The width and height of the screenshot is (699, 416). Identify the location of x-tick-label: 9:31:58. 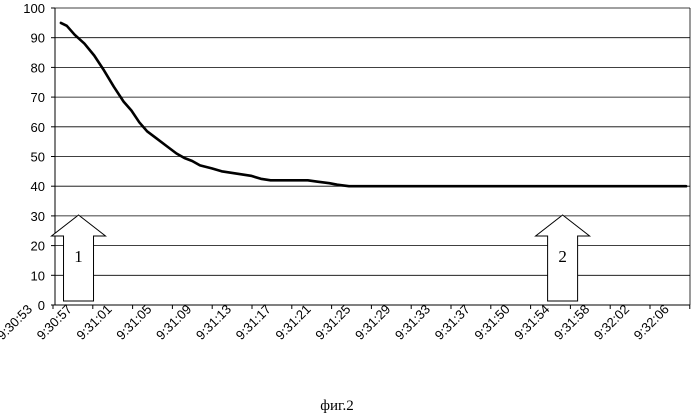
(571, 322).